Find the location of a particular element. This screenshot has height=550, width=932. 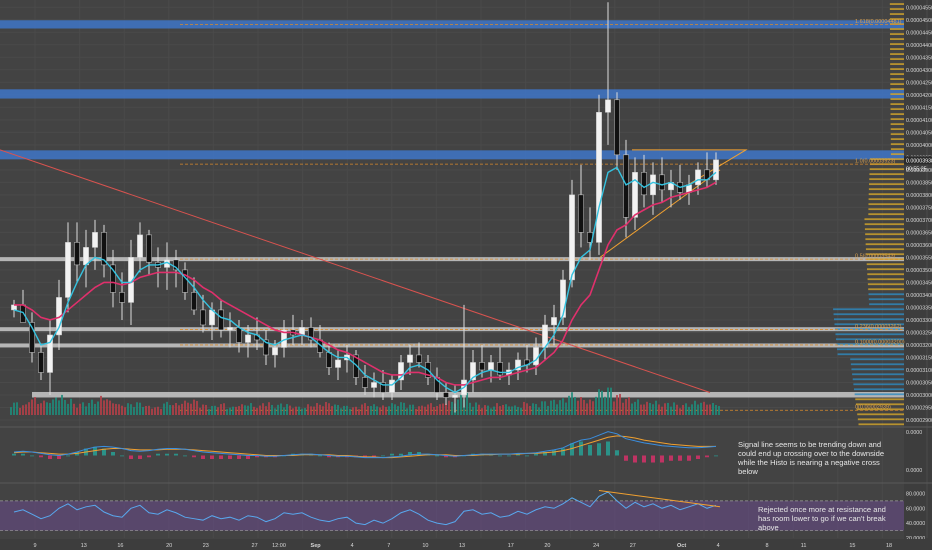

current-price-text: 0.00003938 is located at coordinates (919, 161).